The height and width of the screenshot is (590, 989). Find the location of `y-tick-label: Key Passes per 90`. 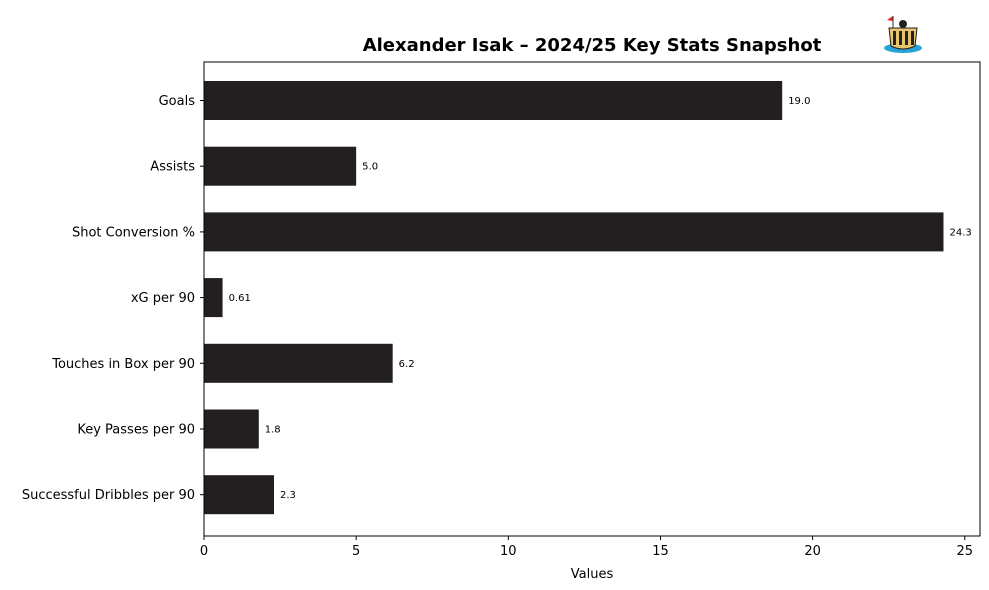

y-tick-label: Key Passes per 90 is located at coordinates (136, 430).